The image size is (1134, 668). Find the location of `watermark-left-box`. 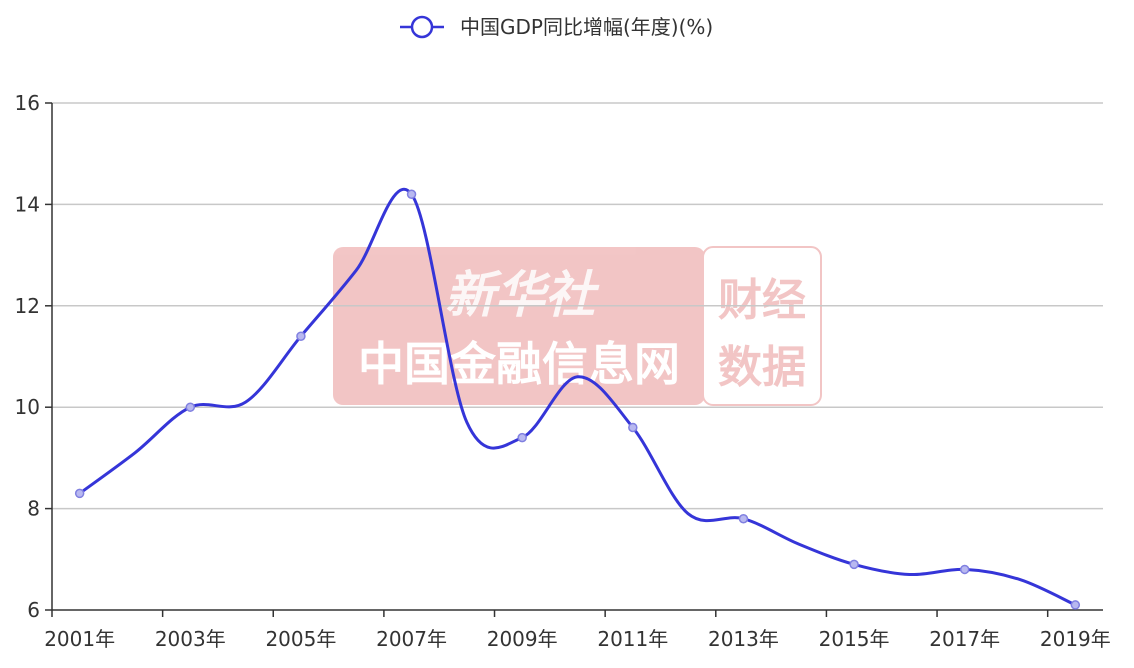

watermark-left-box is located at coordinates (519, 326).